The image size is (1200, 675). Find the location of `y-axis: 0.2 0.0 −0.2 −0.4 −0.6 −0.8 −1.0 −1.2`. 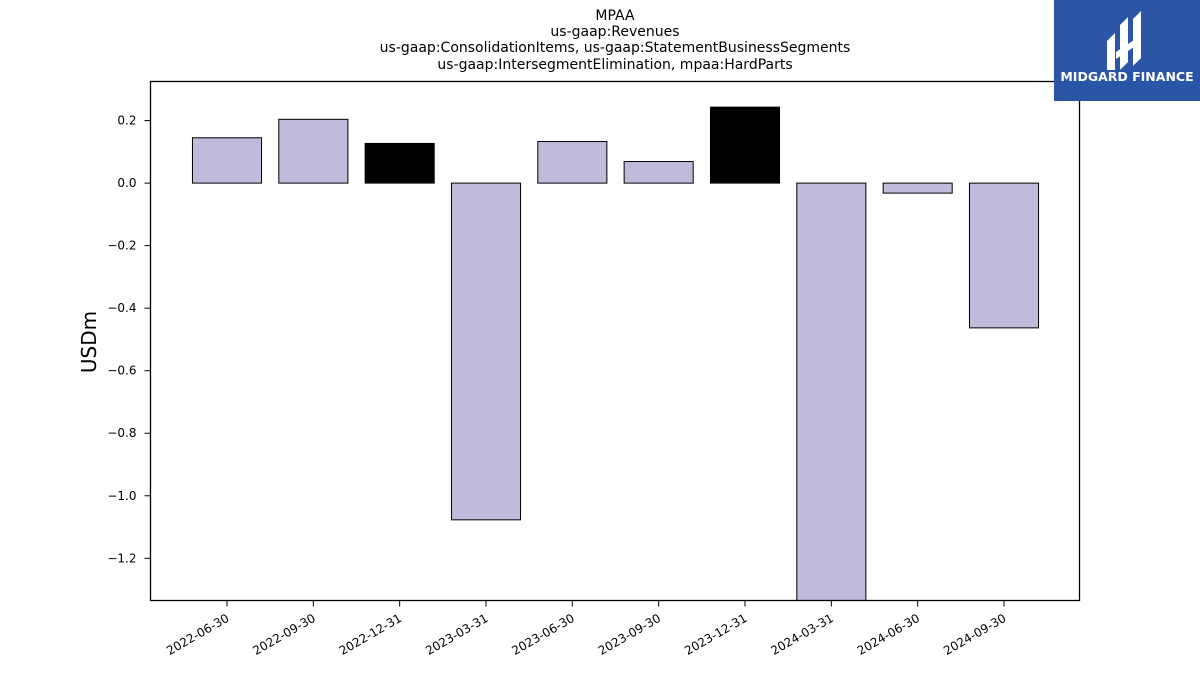

y-axis: 0.2 0.0 −0.2 −0.4 −0.6 −0.8 −1.0 −1.2 is located at coordinates (129, 339).